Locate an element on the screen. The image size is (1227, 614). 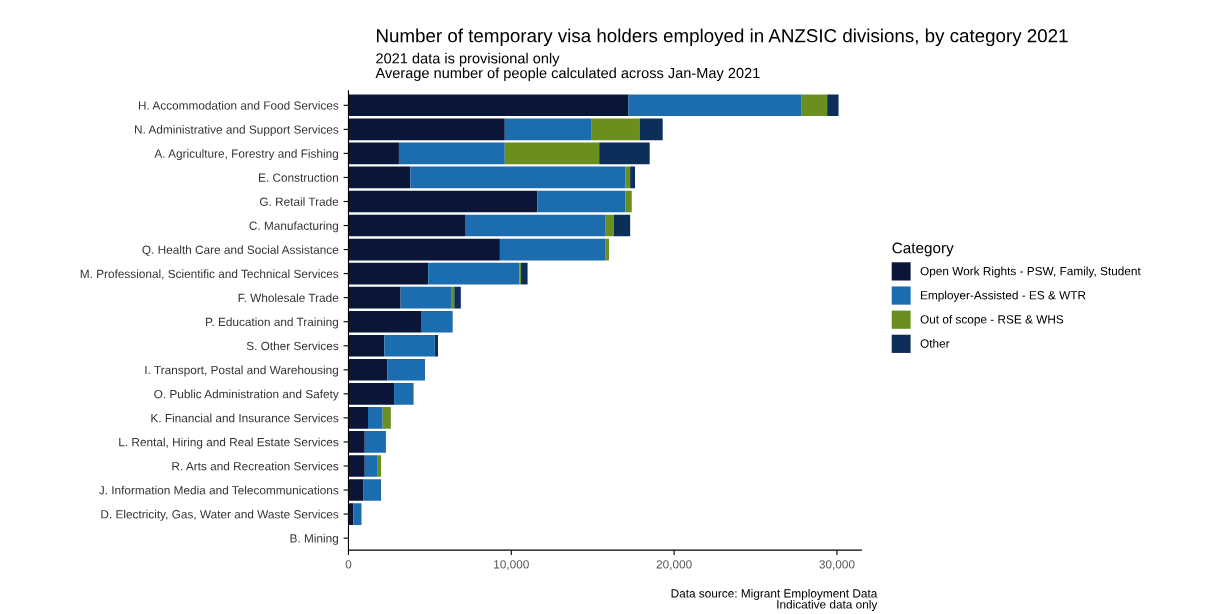
y-tick-label: Q. Health Care and Social Assistance is located at coordinates (240, 251).